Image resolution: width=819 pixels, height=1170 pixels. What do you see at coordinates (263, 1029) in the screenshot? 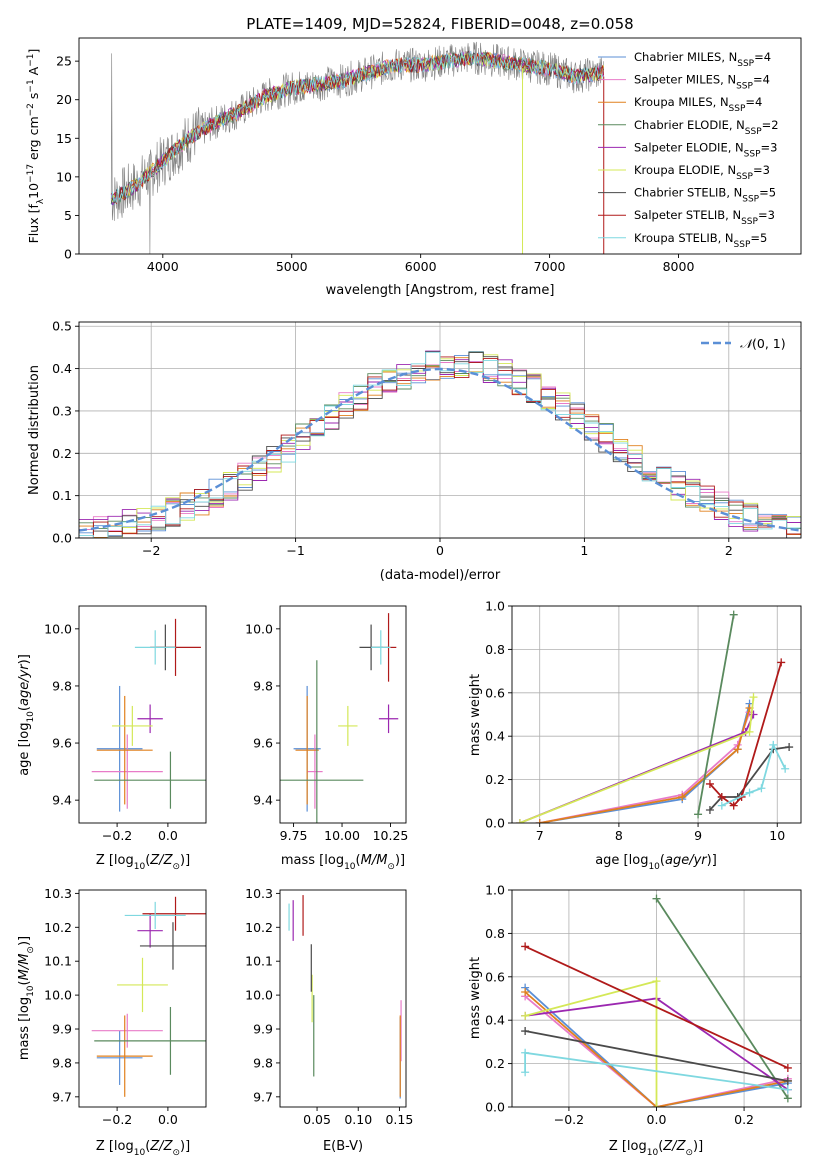
I see `y-tick-label: 9.9` at bounding box center [263, 1029].